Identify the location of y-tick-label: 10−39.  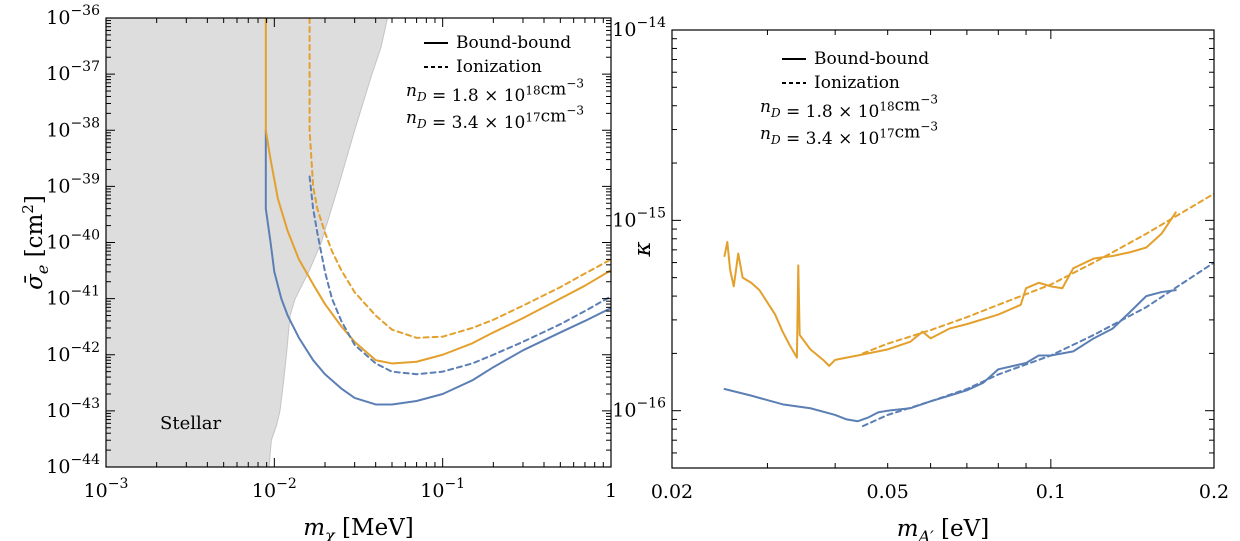
(73, 184).